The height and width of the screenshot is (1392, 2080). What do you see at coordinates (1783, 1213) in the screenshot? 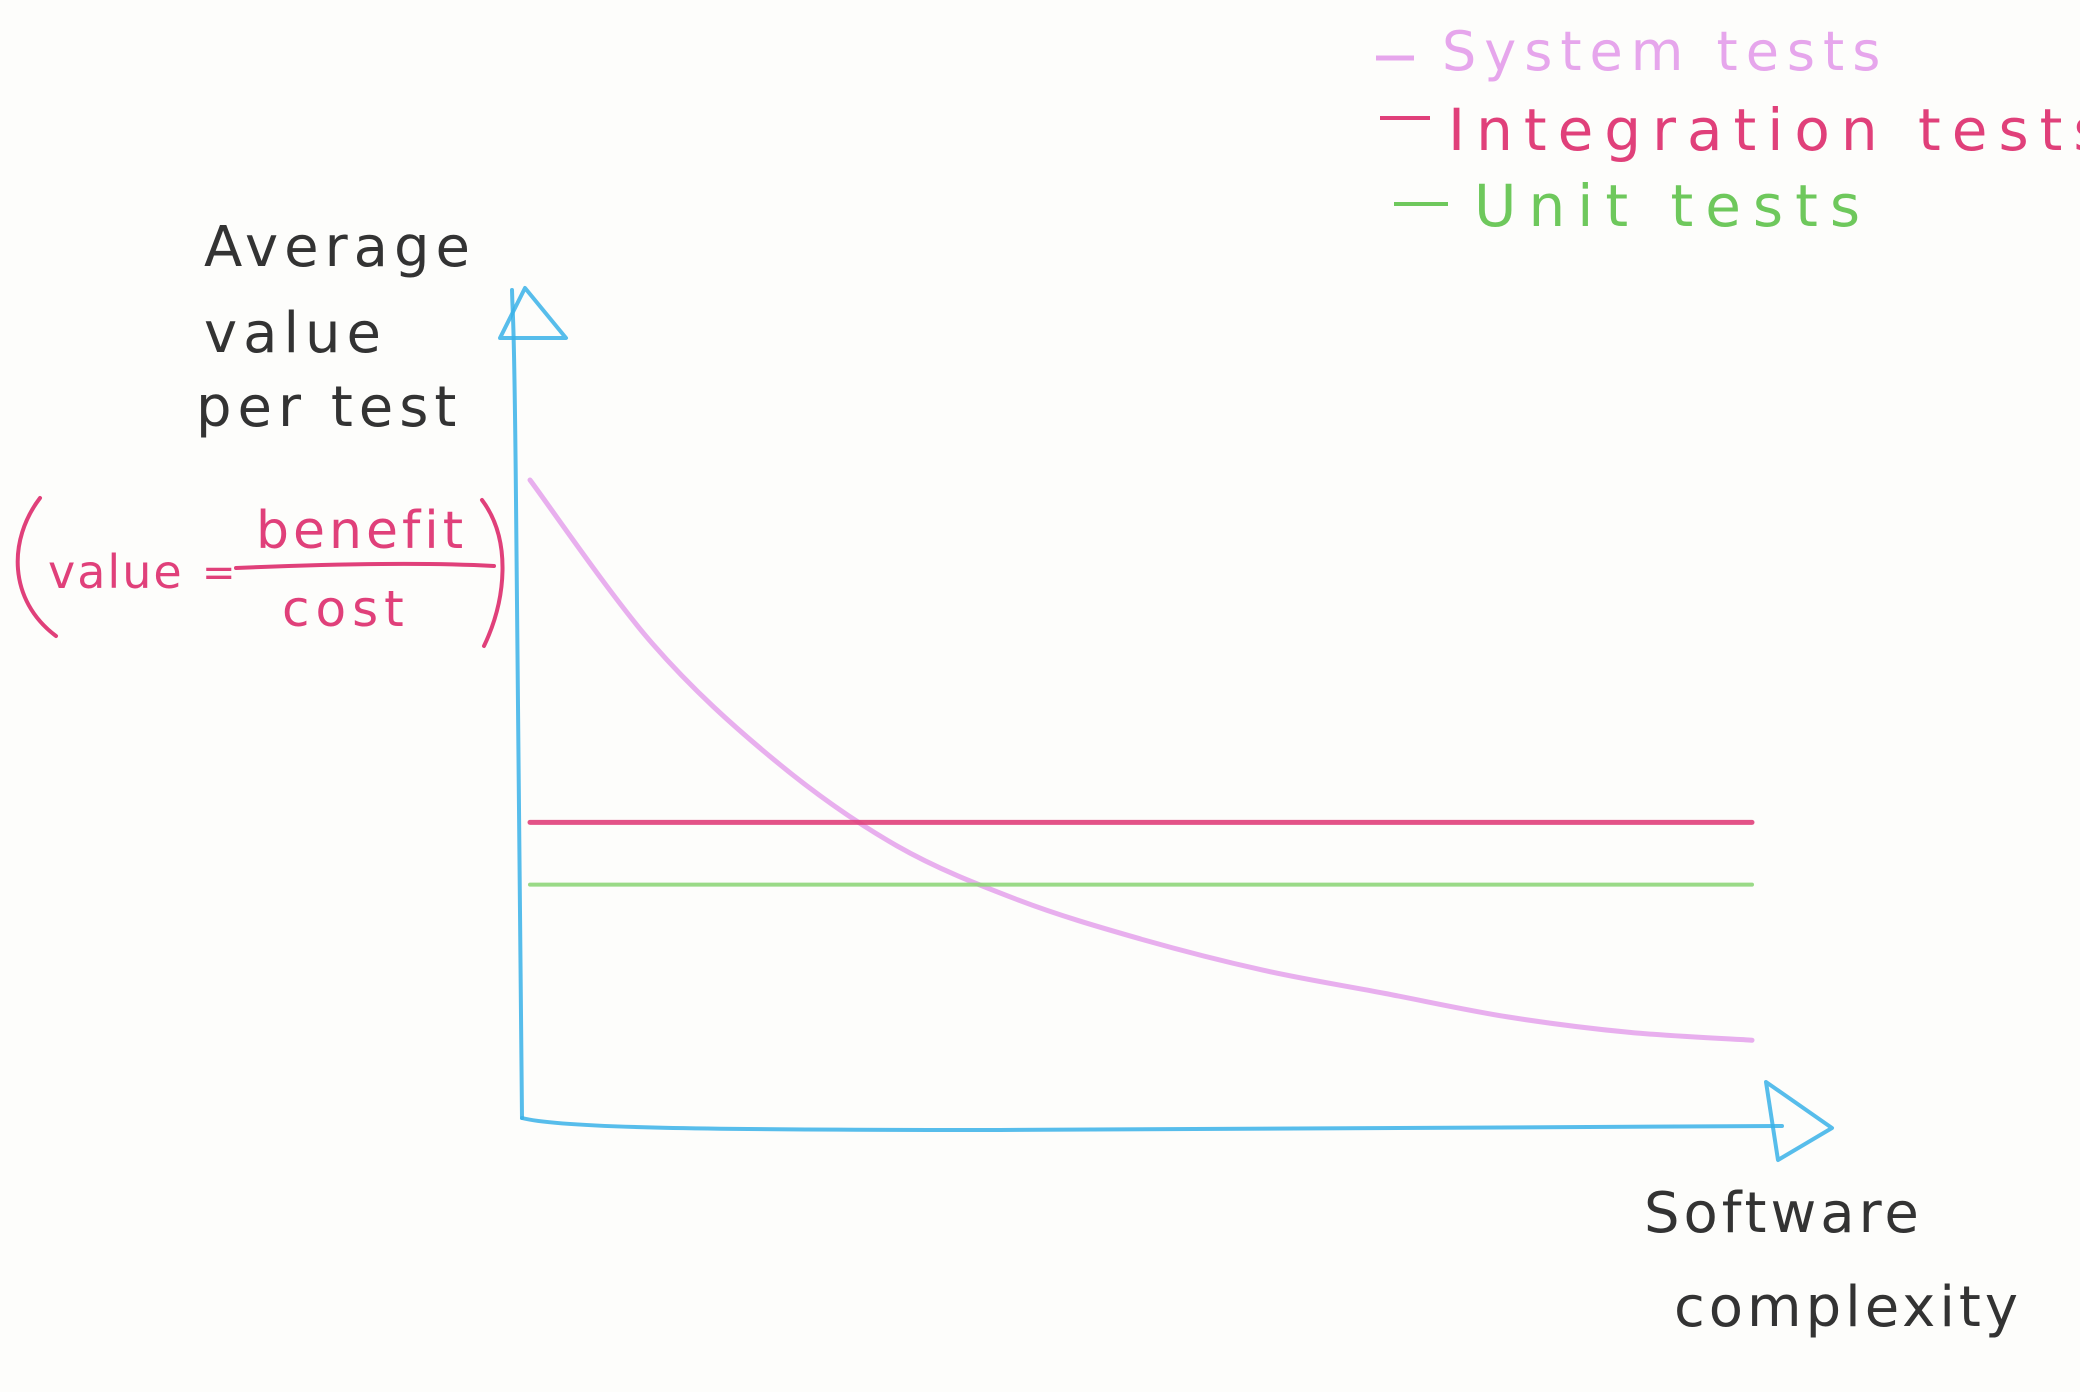
I see `x-axis-label-line-1: Software` at bounding box center [1783, 1213].